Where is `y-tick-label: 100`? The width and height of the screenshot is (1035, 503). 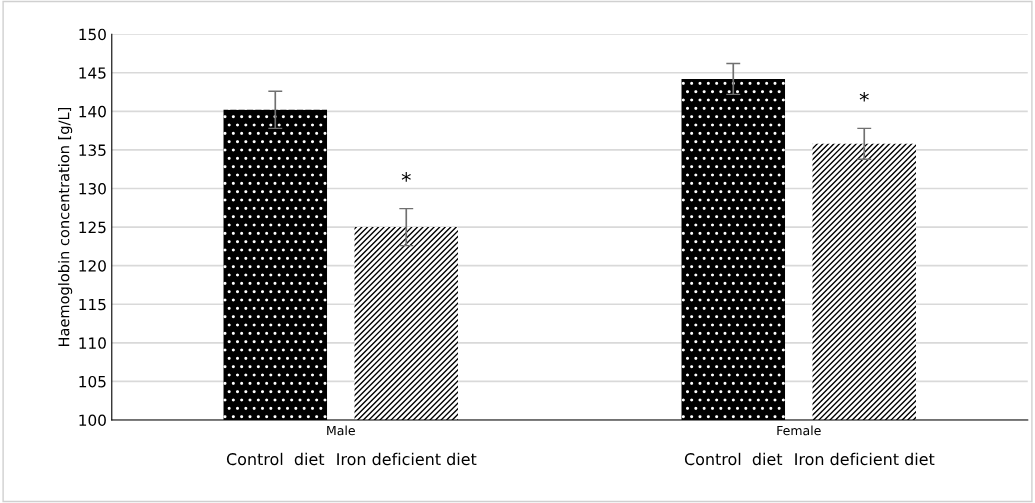
y-tick-label: 100 is located at coordinates (92, 420).